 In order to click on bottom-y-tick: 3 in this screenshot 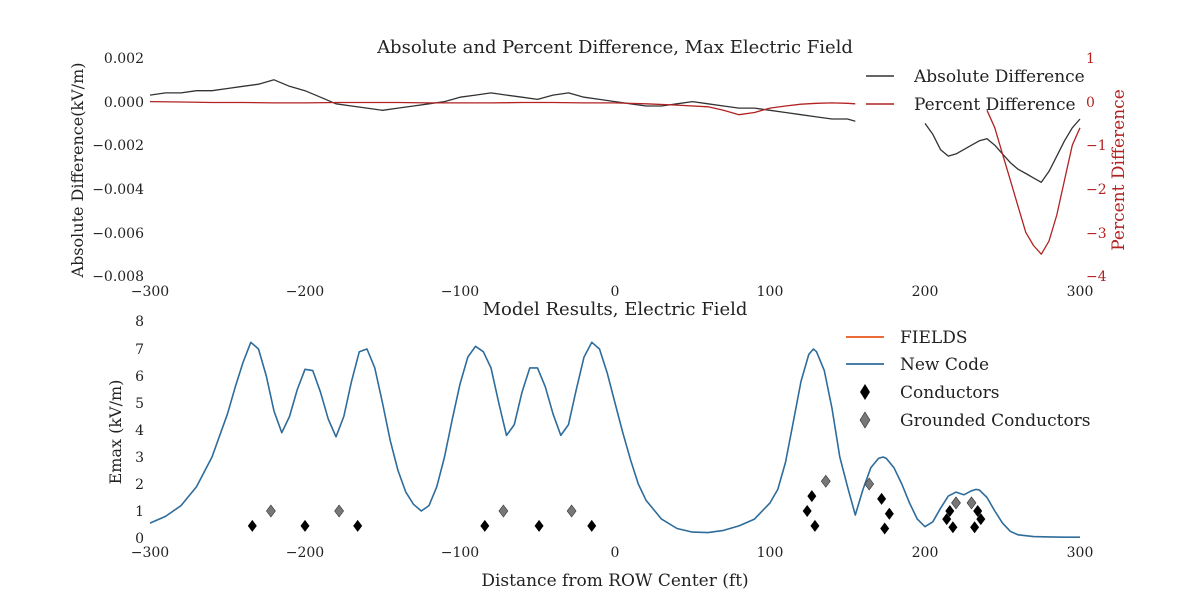, I will do `click(139, 458)`.